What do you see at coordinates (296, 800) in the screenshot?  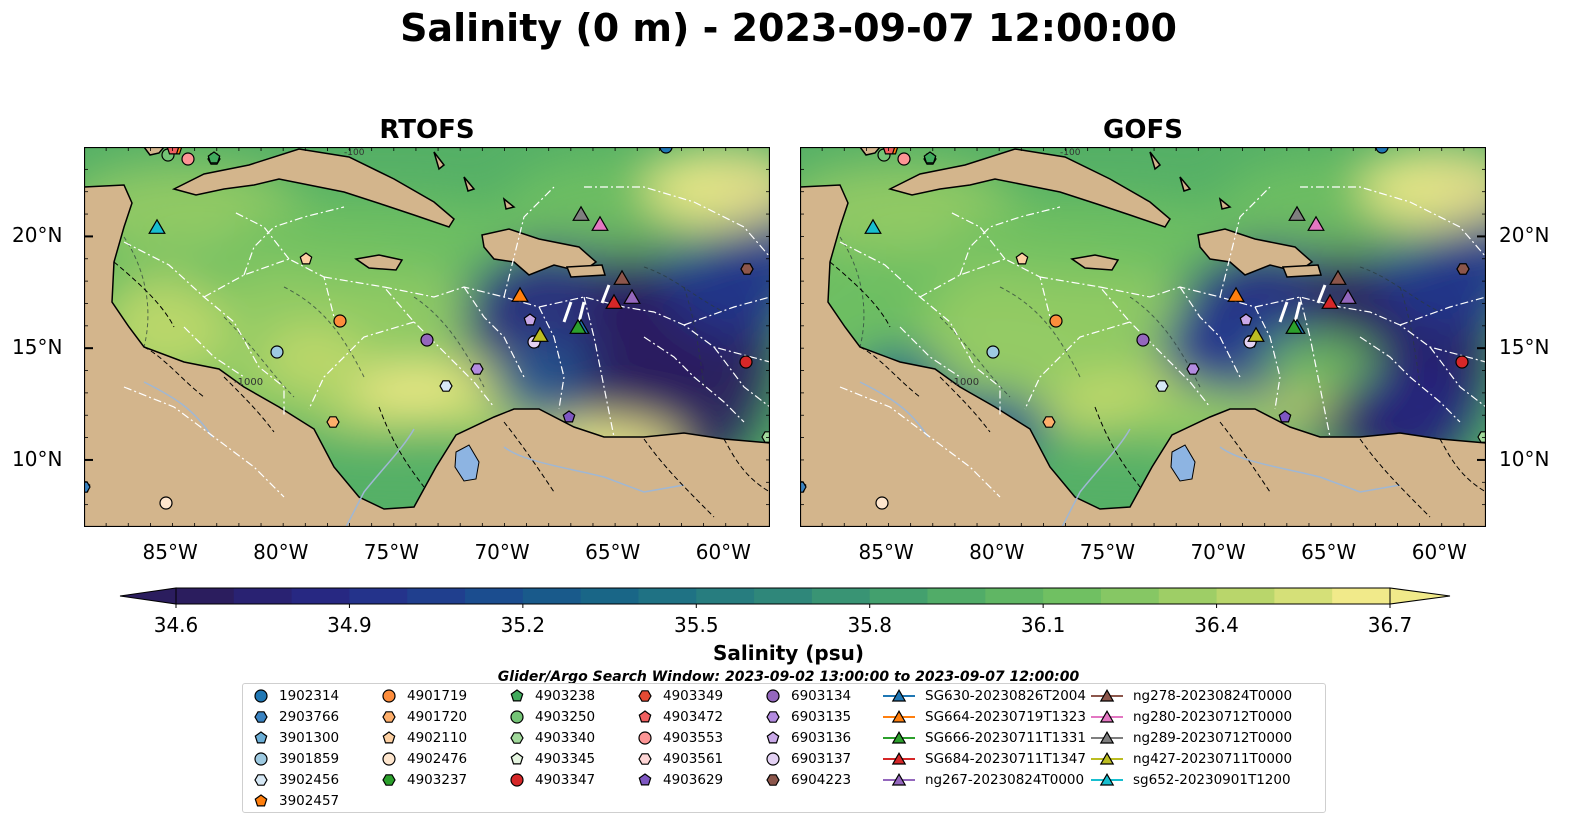 I see `legend-item: 3902457` at bounding box center [296, 800].